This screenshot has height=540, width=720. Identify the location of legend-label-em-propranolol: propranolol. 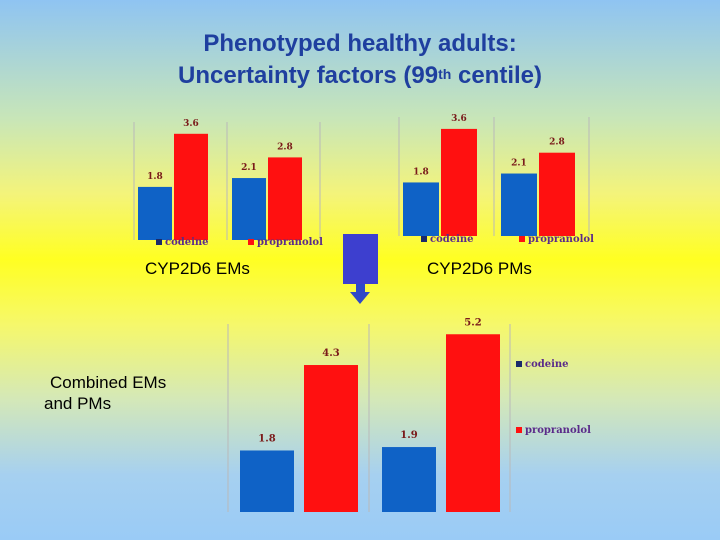
(290, 242).